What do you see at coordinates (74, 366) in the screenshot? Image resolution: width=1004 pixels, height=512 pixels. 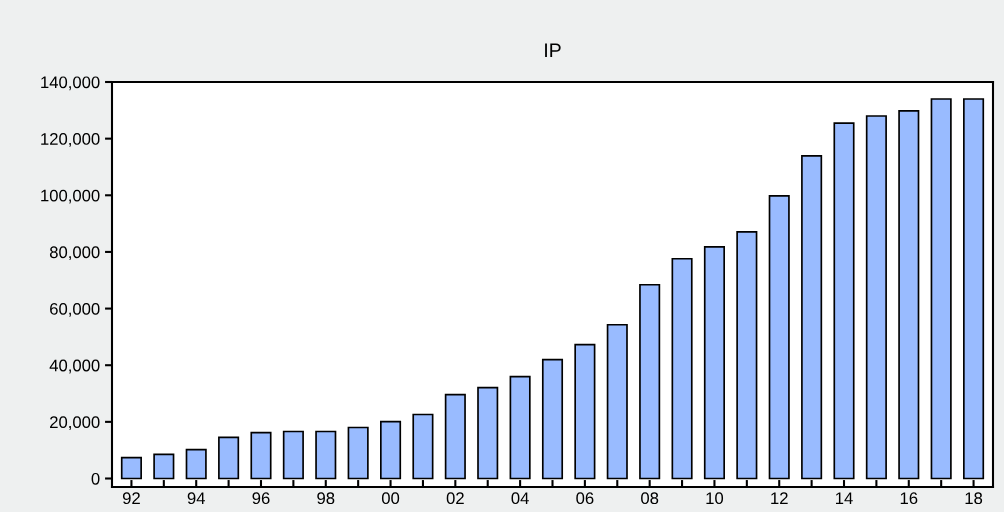 I see `y-tick-label: 40,000` at bounding box center [74, 366].